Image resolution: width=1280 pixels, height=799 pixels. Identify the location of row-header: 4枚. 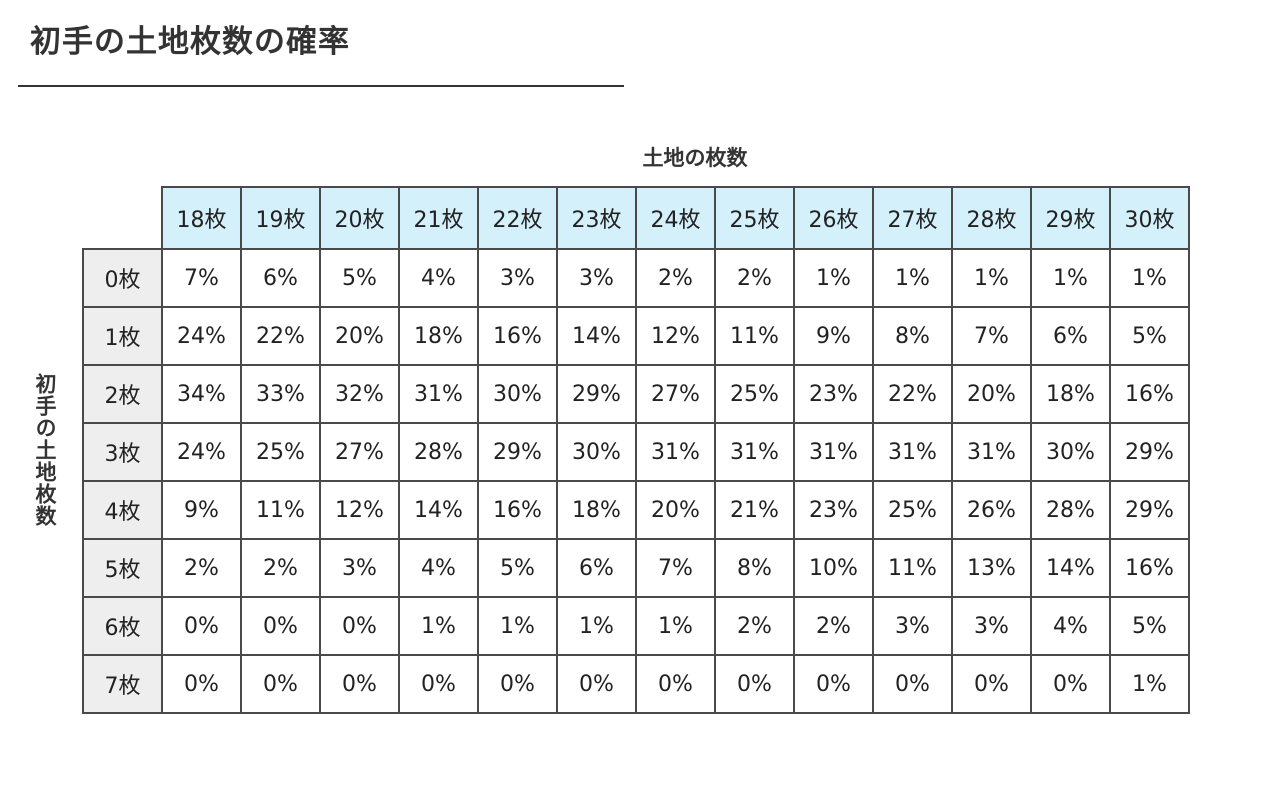
(122, 510).